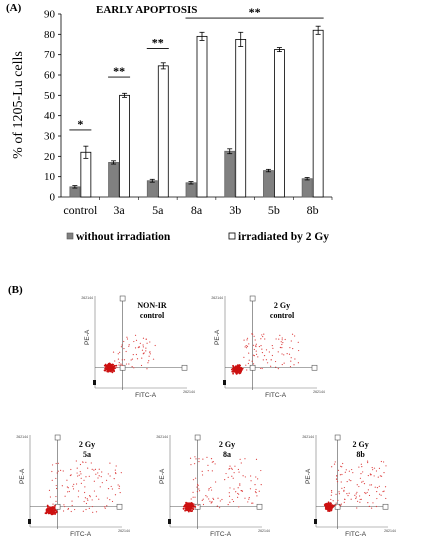  I want to click on flow-y-max: 262144, so click(217, 298).